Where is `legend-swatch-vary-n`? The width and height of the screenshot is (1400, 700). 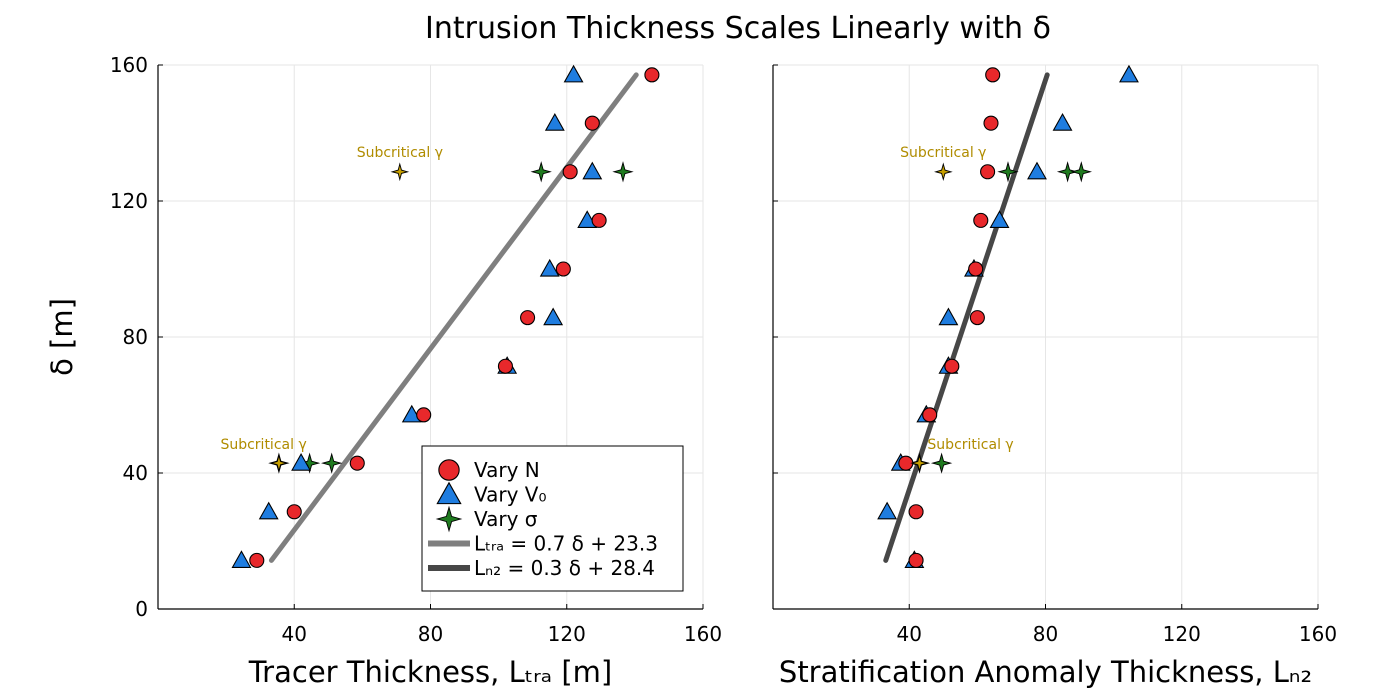
legend-swatch-vary-n is located at coordinates (449, 470).